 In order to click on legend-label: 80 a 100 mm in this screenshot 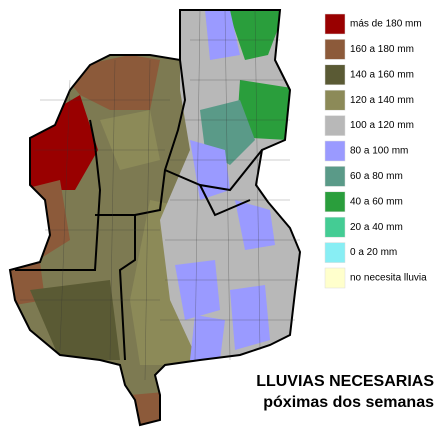, I will do `click(379, 151)`.